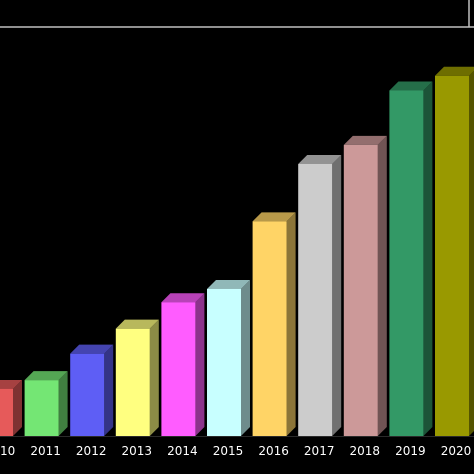 The width and height of the screenshot is (474, 474). What do you see at coordinates (46, 376) in the screenshot?
I see `bar-top-2011` at bounding box center [46, 376].